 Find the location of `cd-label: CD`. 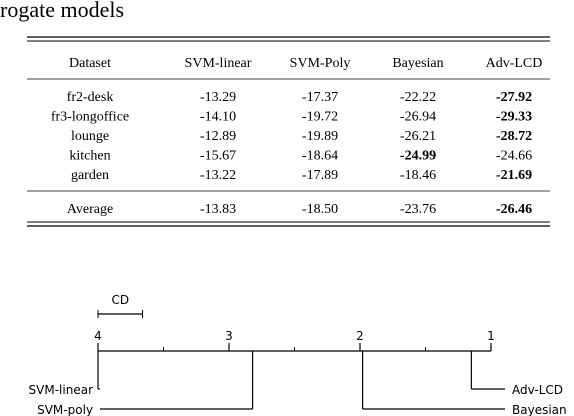

cd-label: CD is located at coordinates (120, 300).